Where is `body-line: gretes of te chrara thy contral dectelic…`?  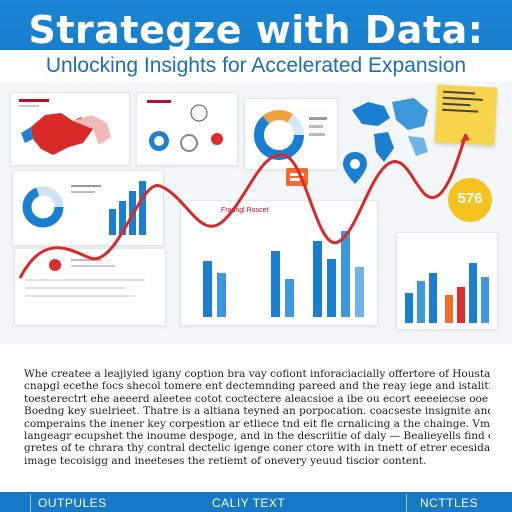 body-line: gretes of te chrara thy contral dectelic… is located at coordinates (257, 448).